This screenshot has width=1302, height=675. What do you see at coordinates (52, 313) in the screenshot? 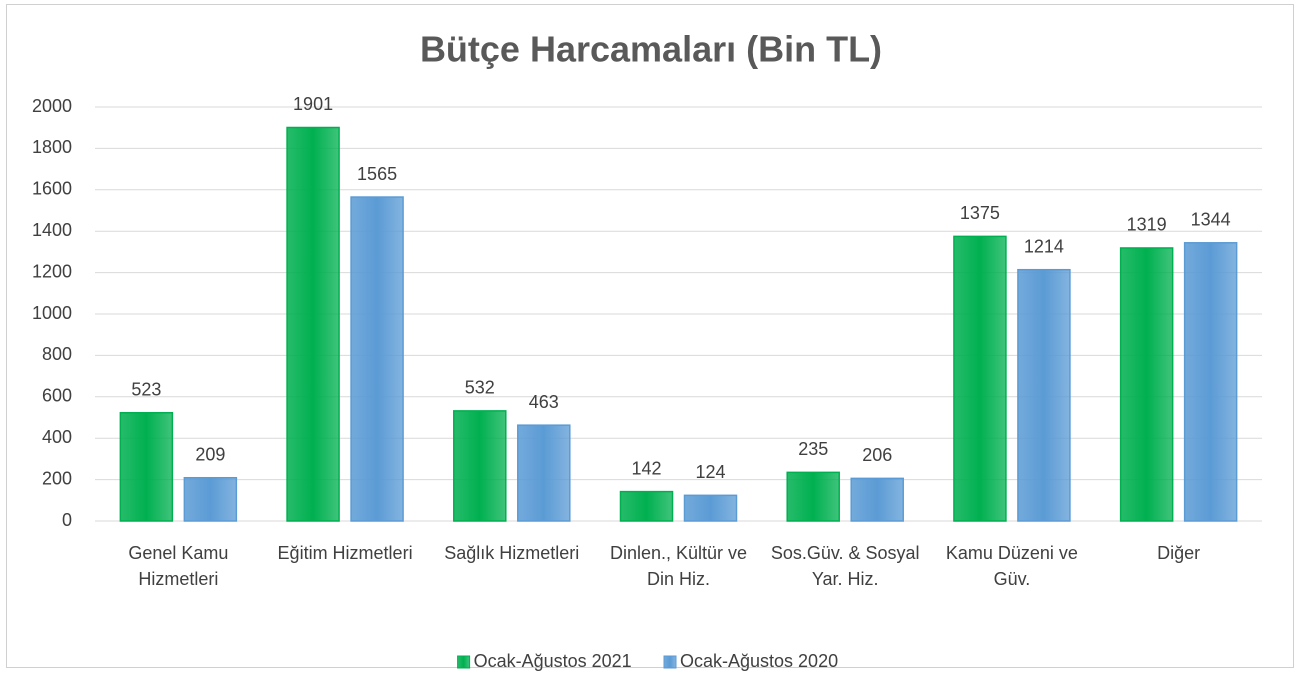
I see `y-tick-label: 1000` at bounding box center [52, 313].